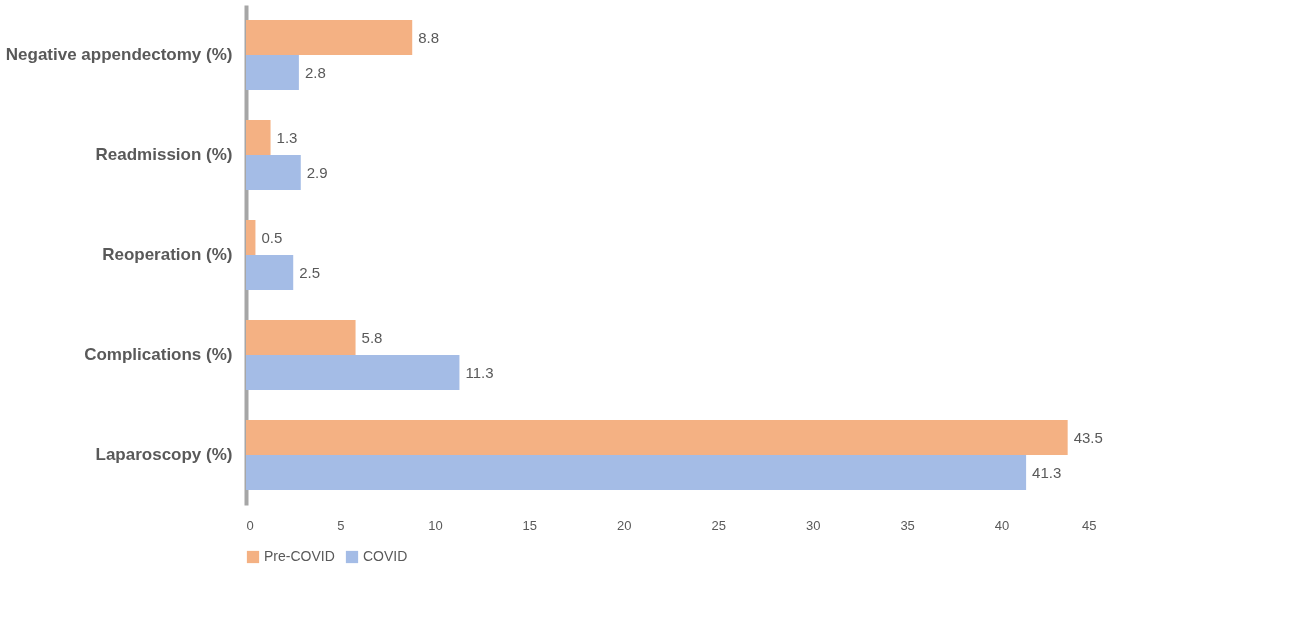 This screenshot has height=642, width=1298. Describe the element at coordinates (372, 337) in the screenshot. I see `data-label: 5.8` at that location.